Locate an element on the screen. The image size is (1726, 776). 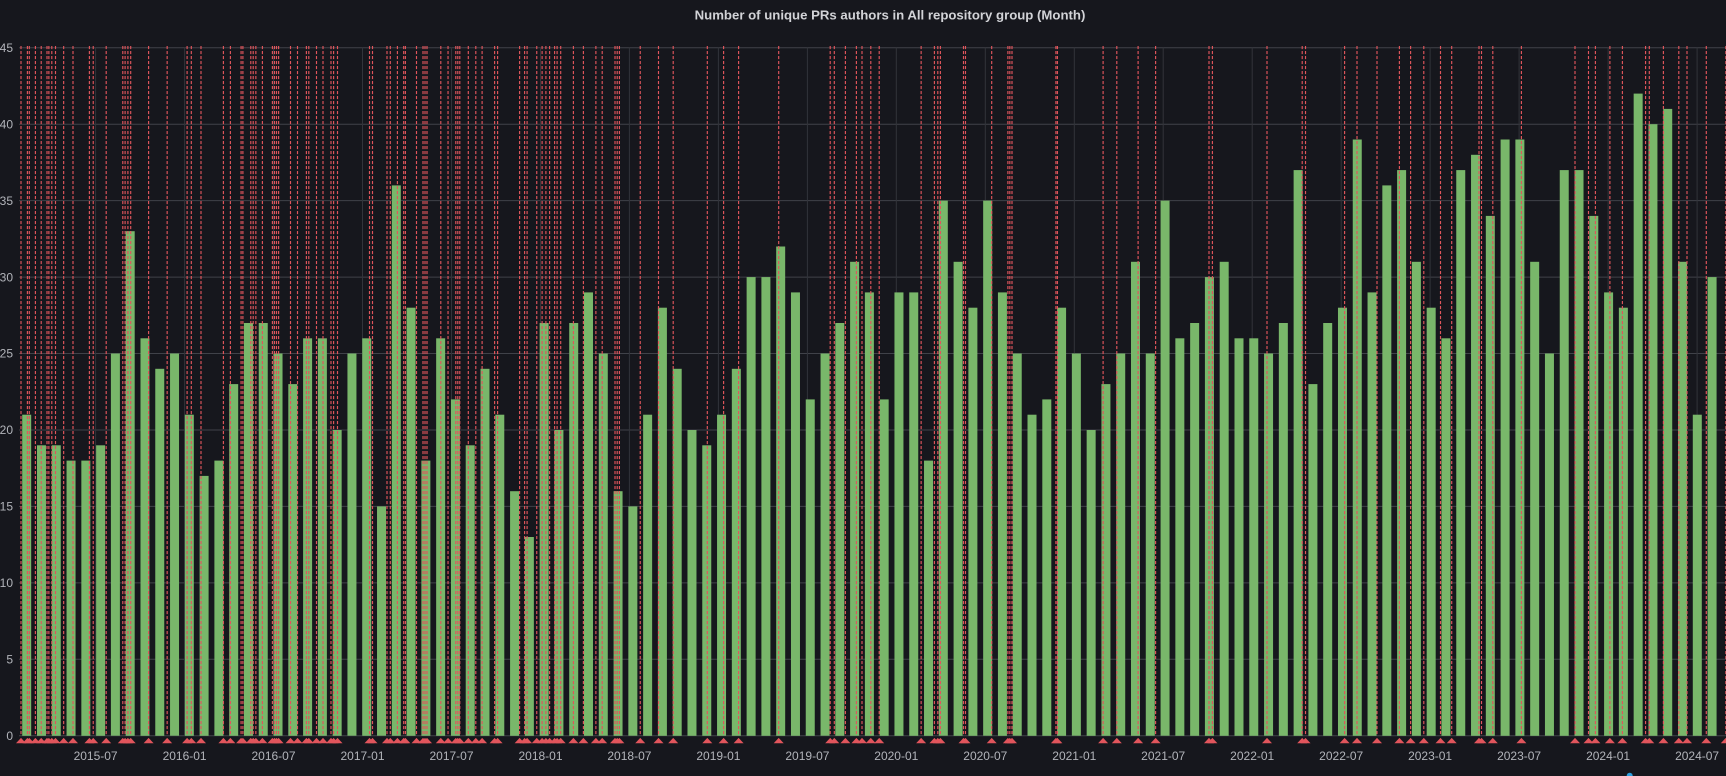
svg-text: 5 is located at coordinates (9, 660).